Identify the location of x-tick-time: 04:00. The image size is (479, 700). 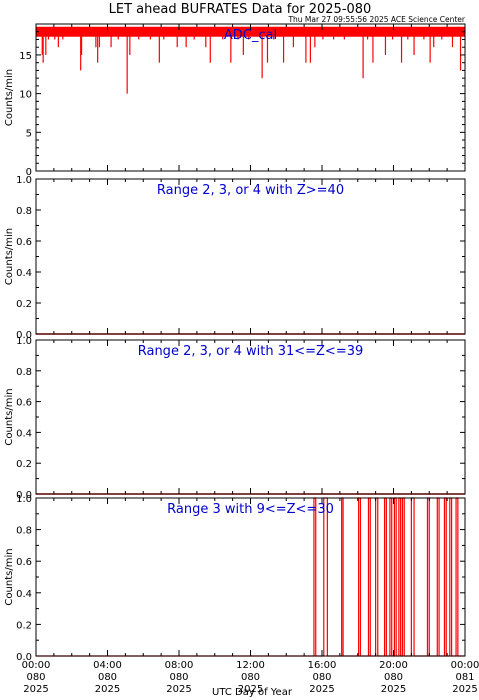
(107, 665).